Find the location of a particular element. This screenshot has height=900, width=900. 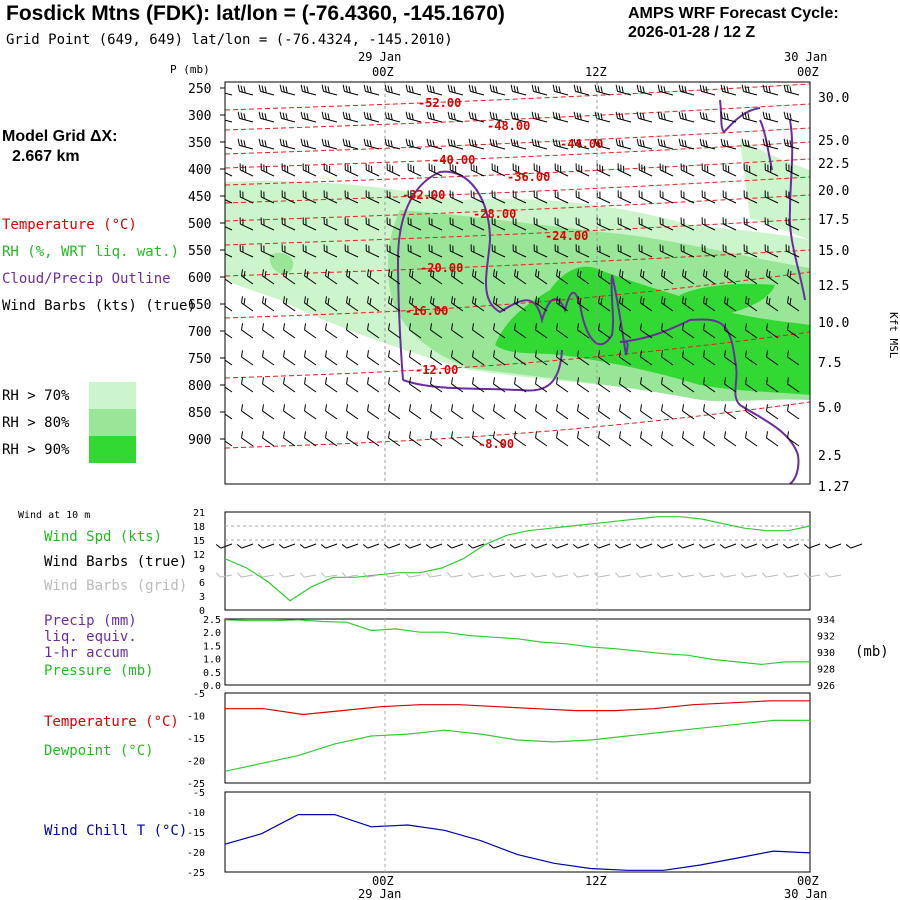

windchill-line is located at coordinates (517, 842).